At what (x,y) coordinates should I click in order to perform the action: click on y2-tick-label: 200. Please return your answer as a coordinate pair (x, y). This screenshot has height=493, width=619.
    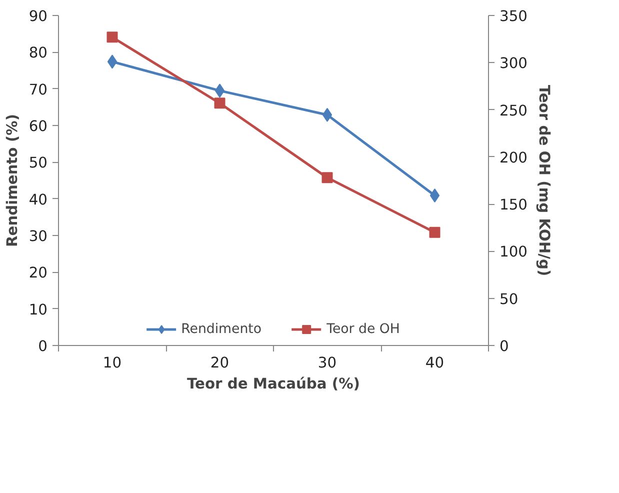
    Looking at the image, I should click on (514, 157).